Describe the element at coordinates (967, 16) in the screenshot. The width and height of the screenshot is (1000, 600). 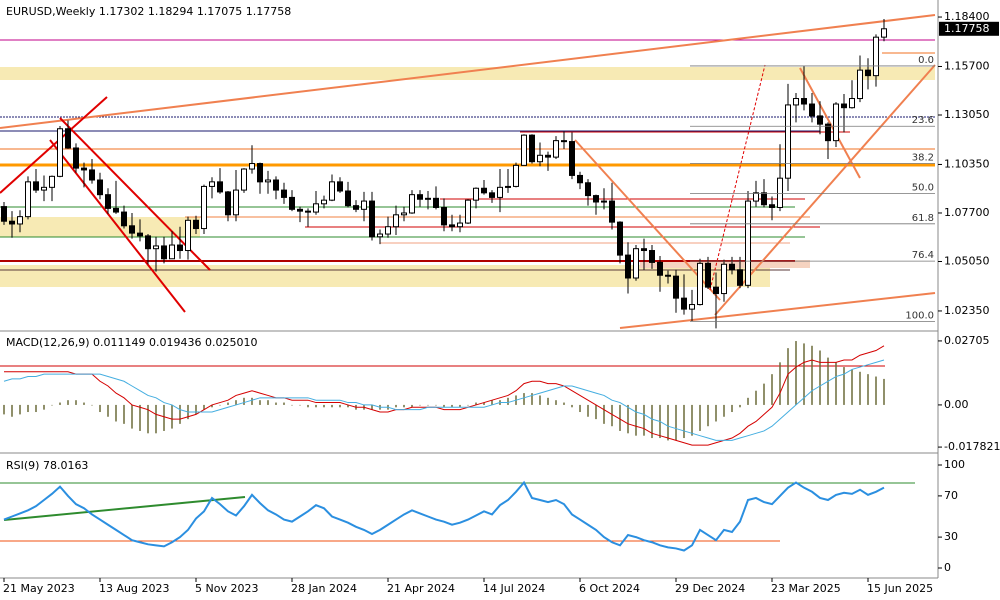
I see `y-tick-label: 1.18400` at that location.